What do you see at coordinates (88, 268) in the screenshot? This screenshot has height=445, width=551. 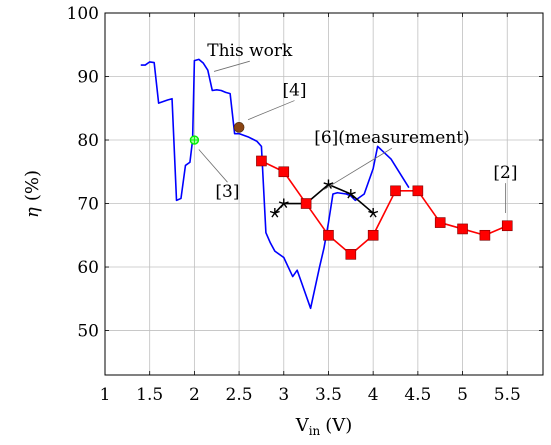 I see `y-tick-label: 60` at bounding box center [88, 268].